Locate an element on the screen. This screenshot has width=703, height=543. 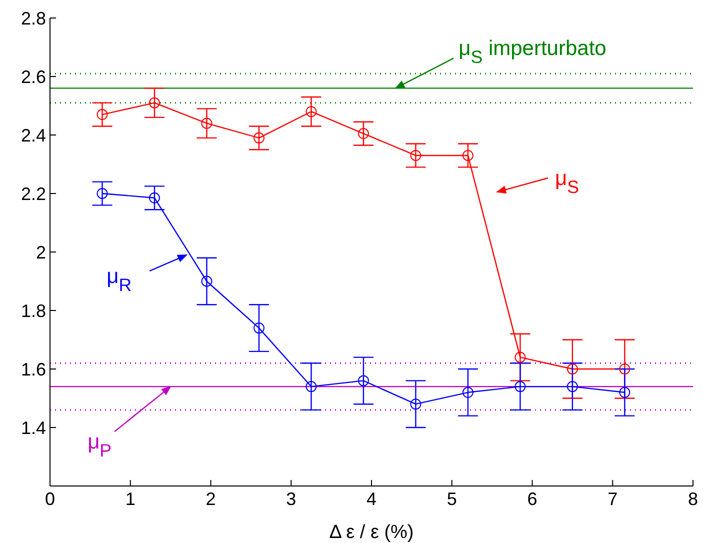
y-tick-label: 2.4 is located at coordinates (33, 135).